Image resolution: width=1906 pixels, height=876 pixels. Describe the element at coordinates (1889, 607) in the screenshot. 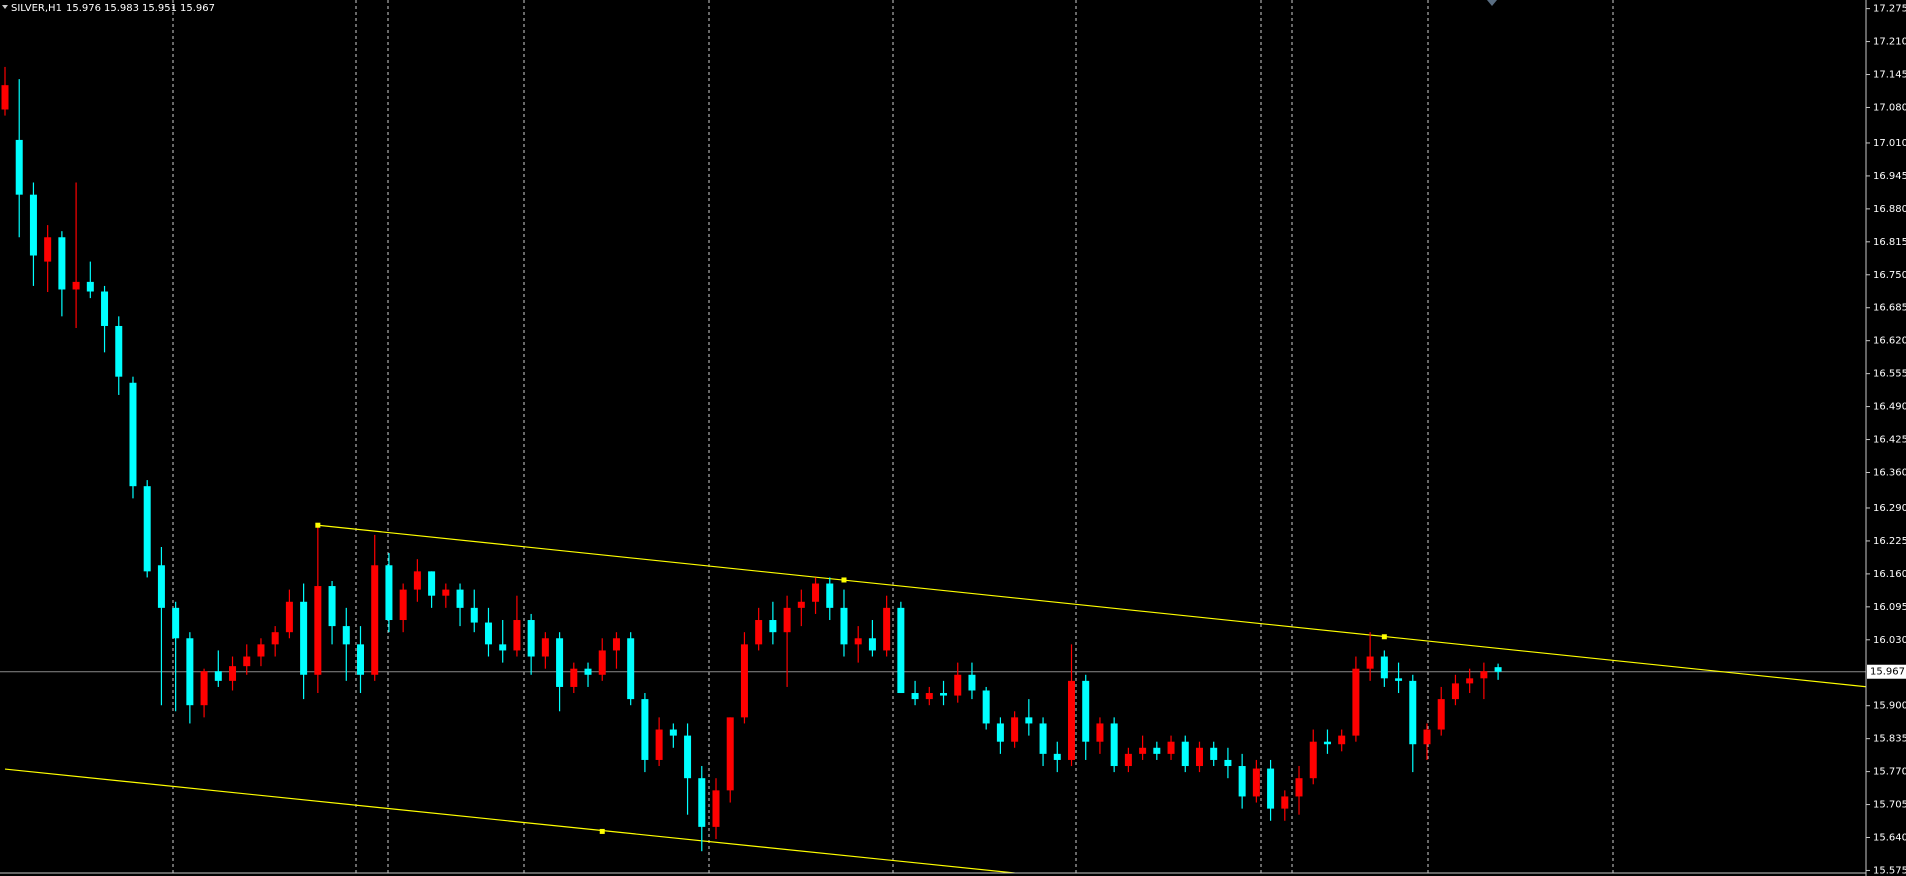

I see `y-tick-label: 16.095` at that location.